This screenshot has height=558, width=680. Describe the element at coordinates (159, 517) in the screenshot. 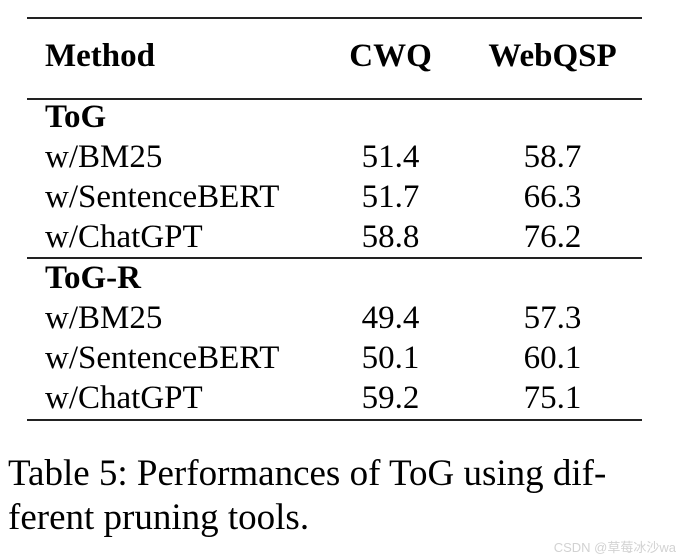

I see `caption-line-2: ferent pruning tools.` at that location.